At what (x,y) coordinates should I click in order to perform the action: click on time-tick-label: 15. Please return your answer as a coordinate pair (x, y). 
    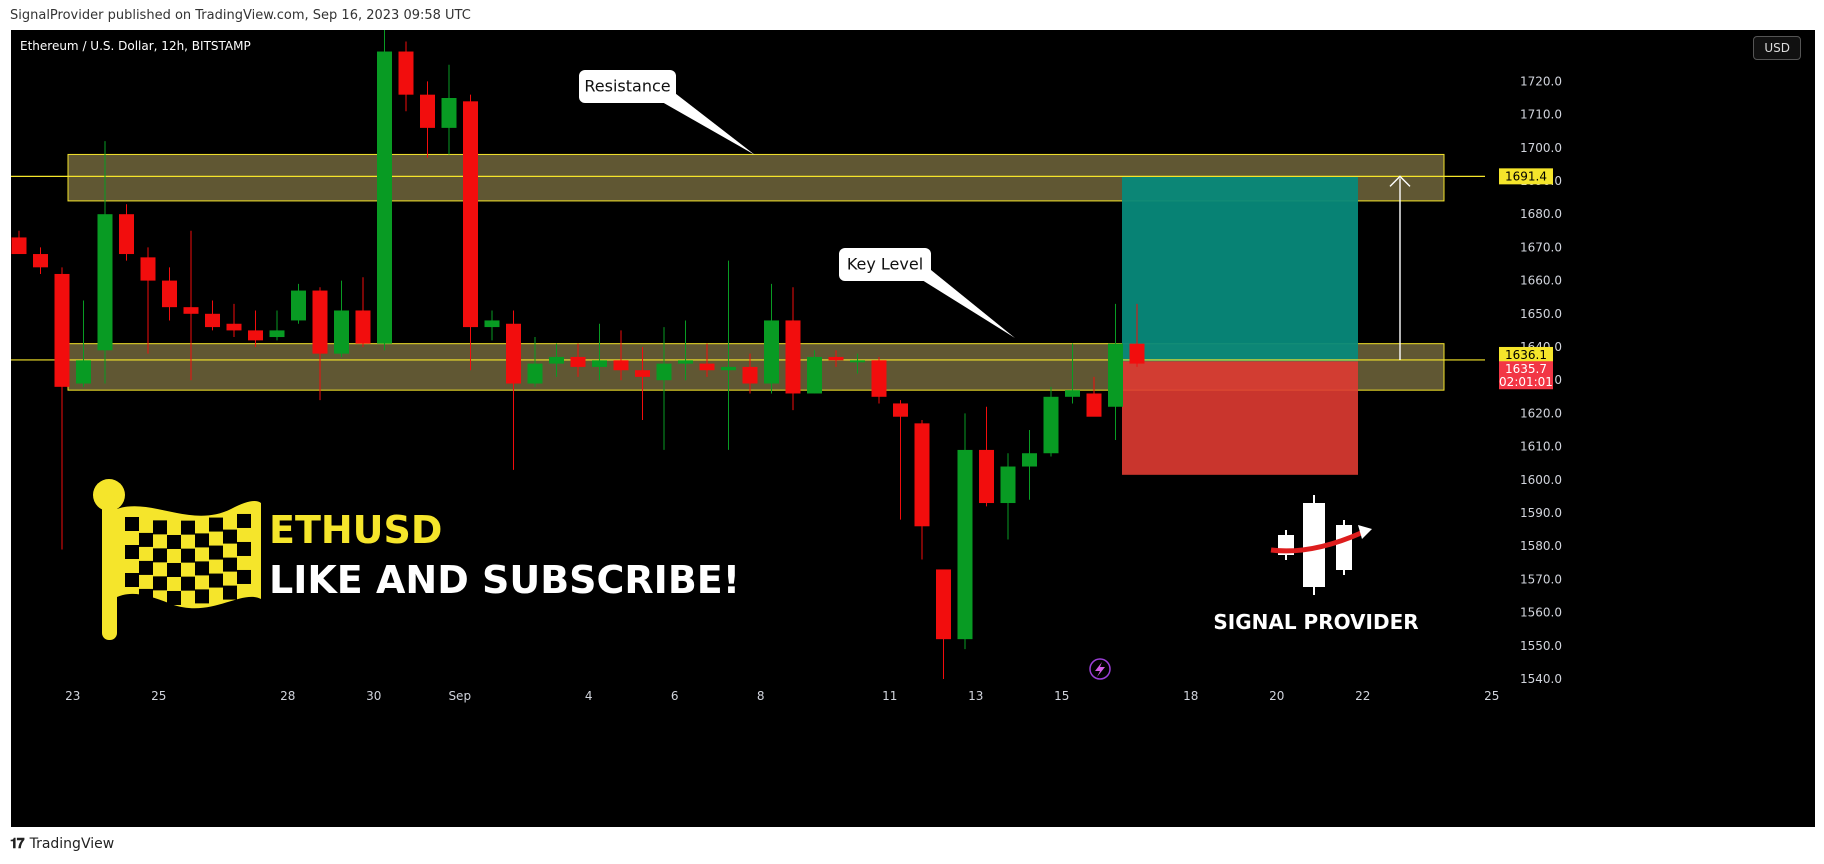
    Looking at the image, I should click on (1061, 696).